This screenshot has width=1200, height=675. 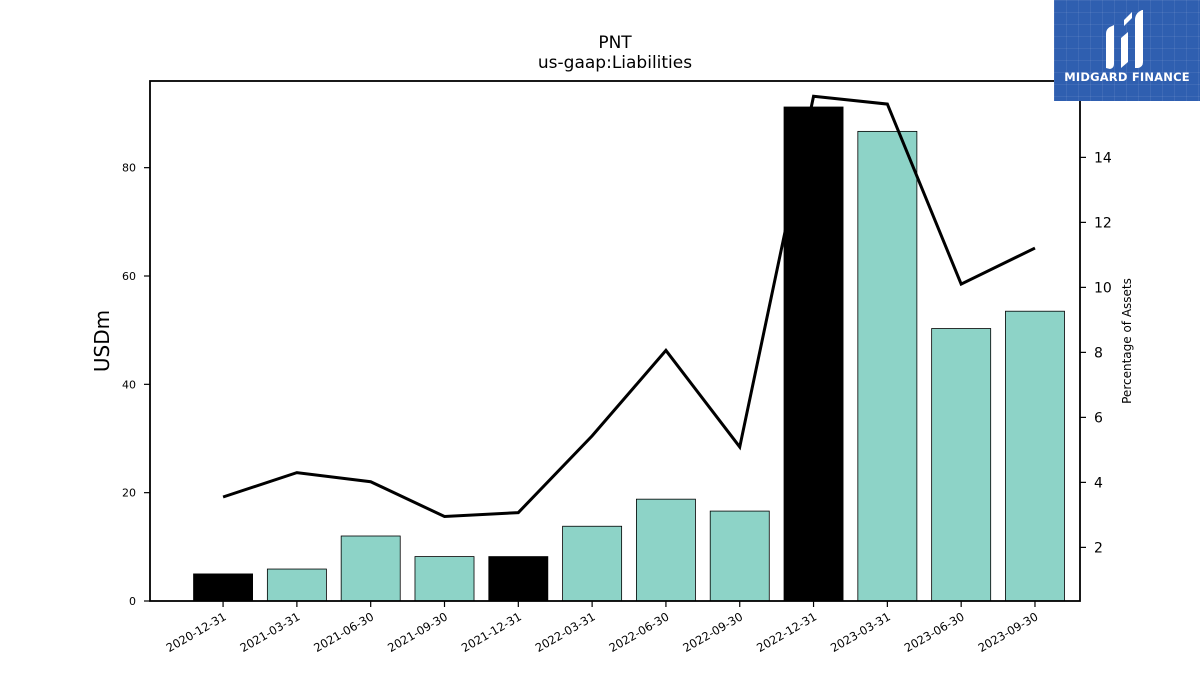 What do you see at coordinates (934, 632) in the screenshot?
I see `x-tick-label: 2023-06-30` at bounding box center [934, 632].